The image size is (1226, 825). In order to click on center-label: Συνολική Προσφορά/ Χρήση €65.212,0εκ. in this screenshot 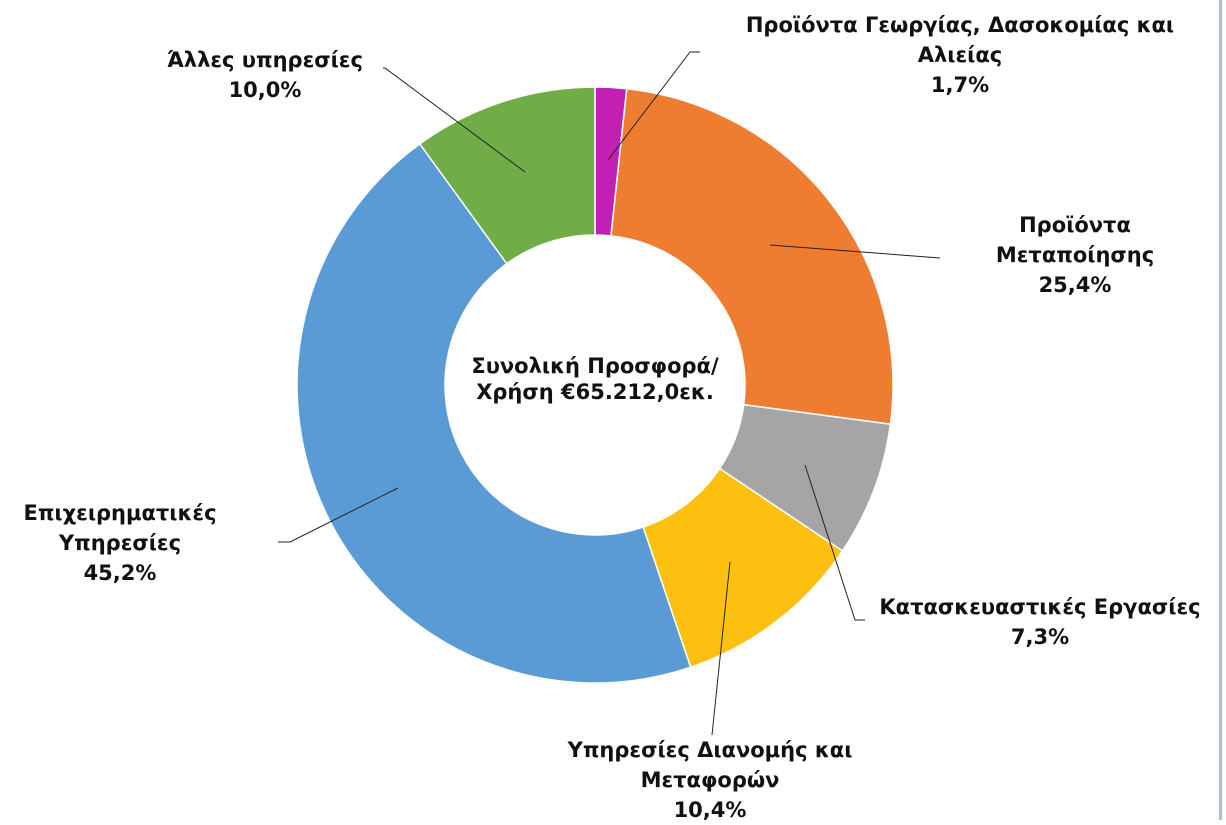, I will do `click(595, 379)`.